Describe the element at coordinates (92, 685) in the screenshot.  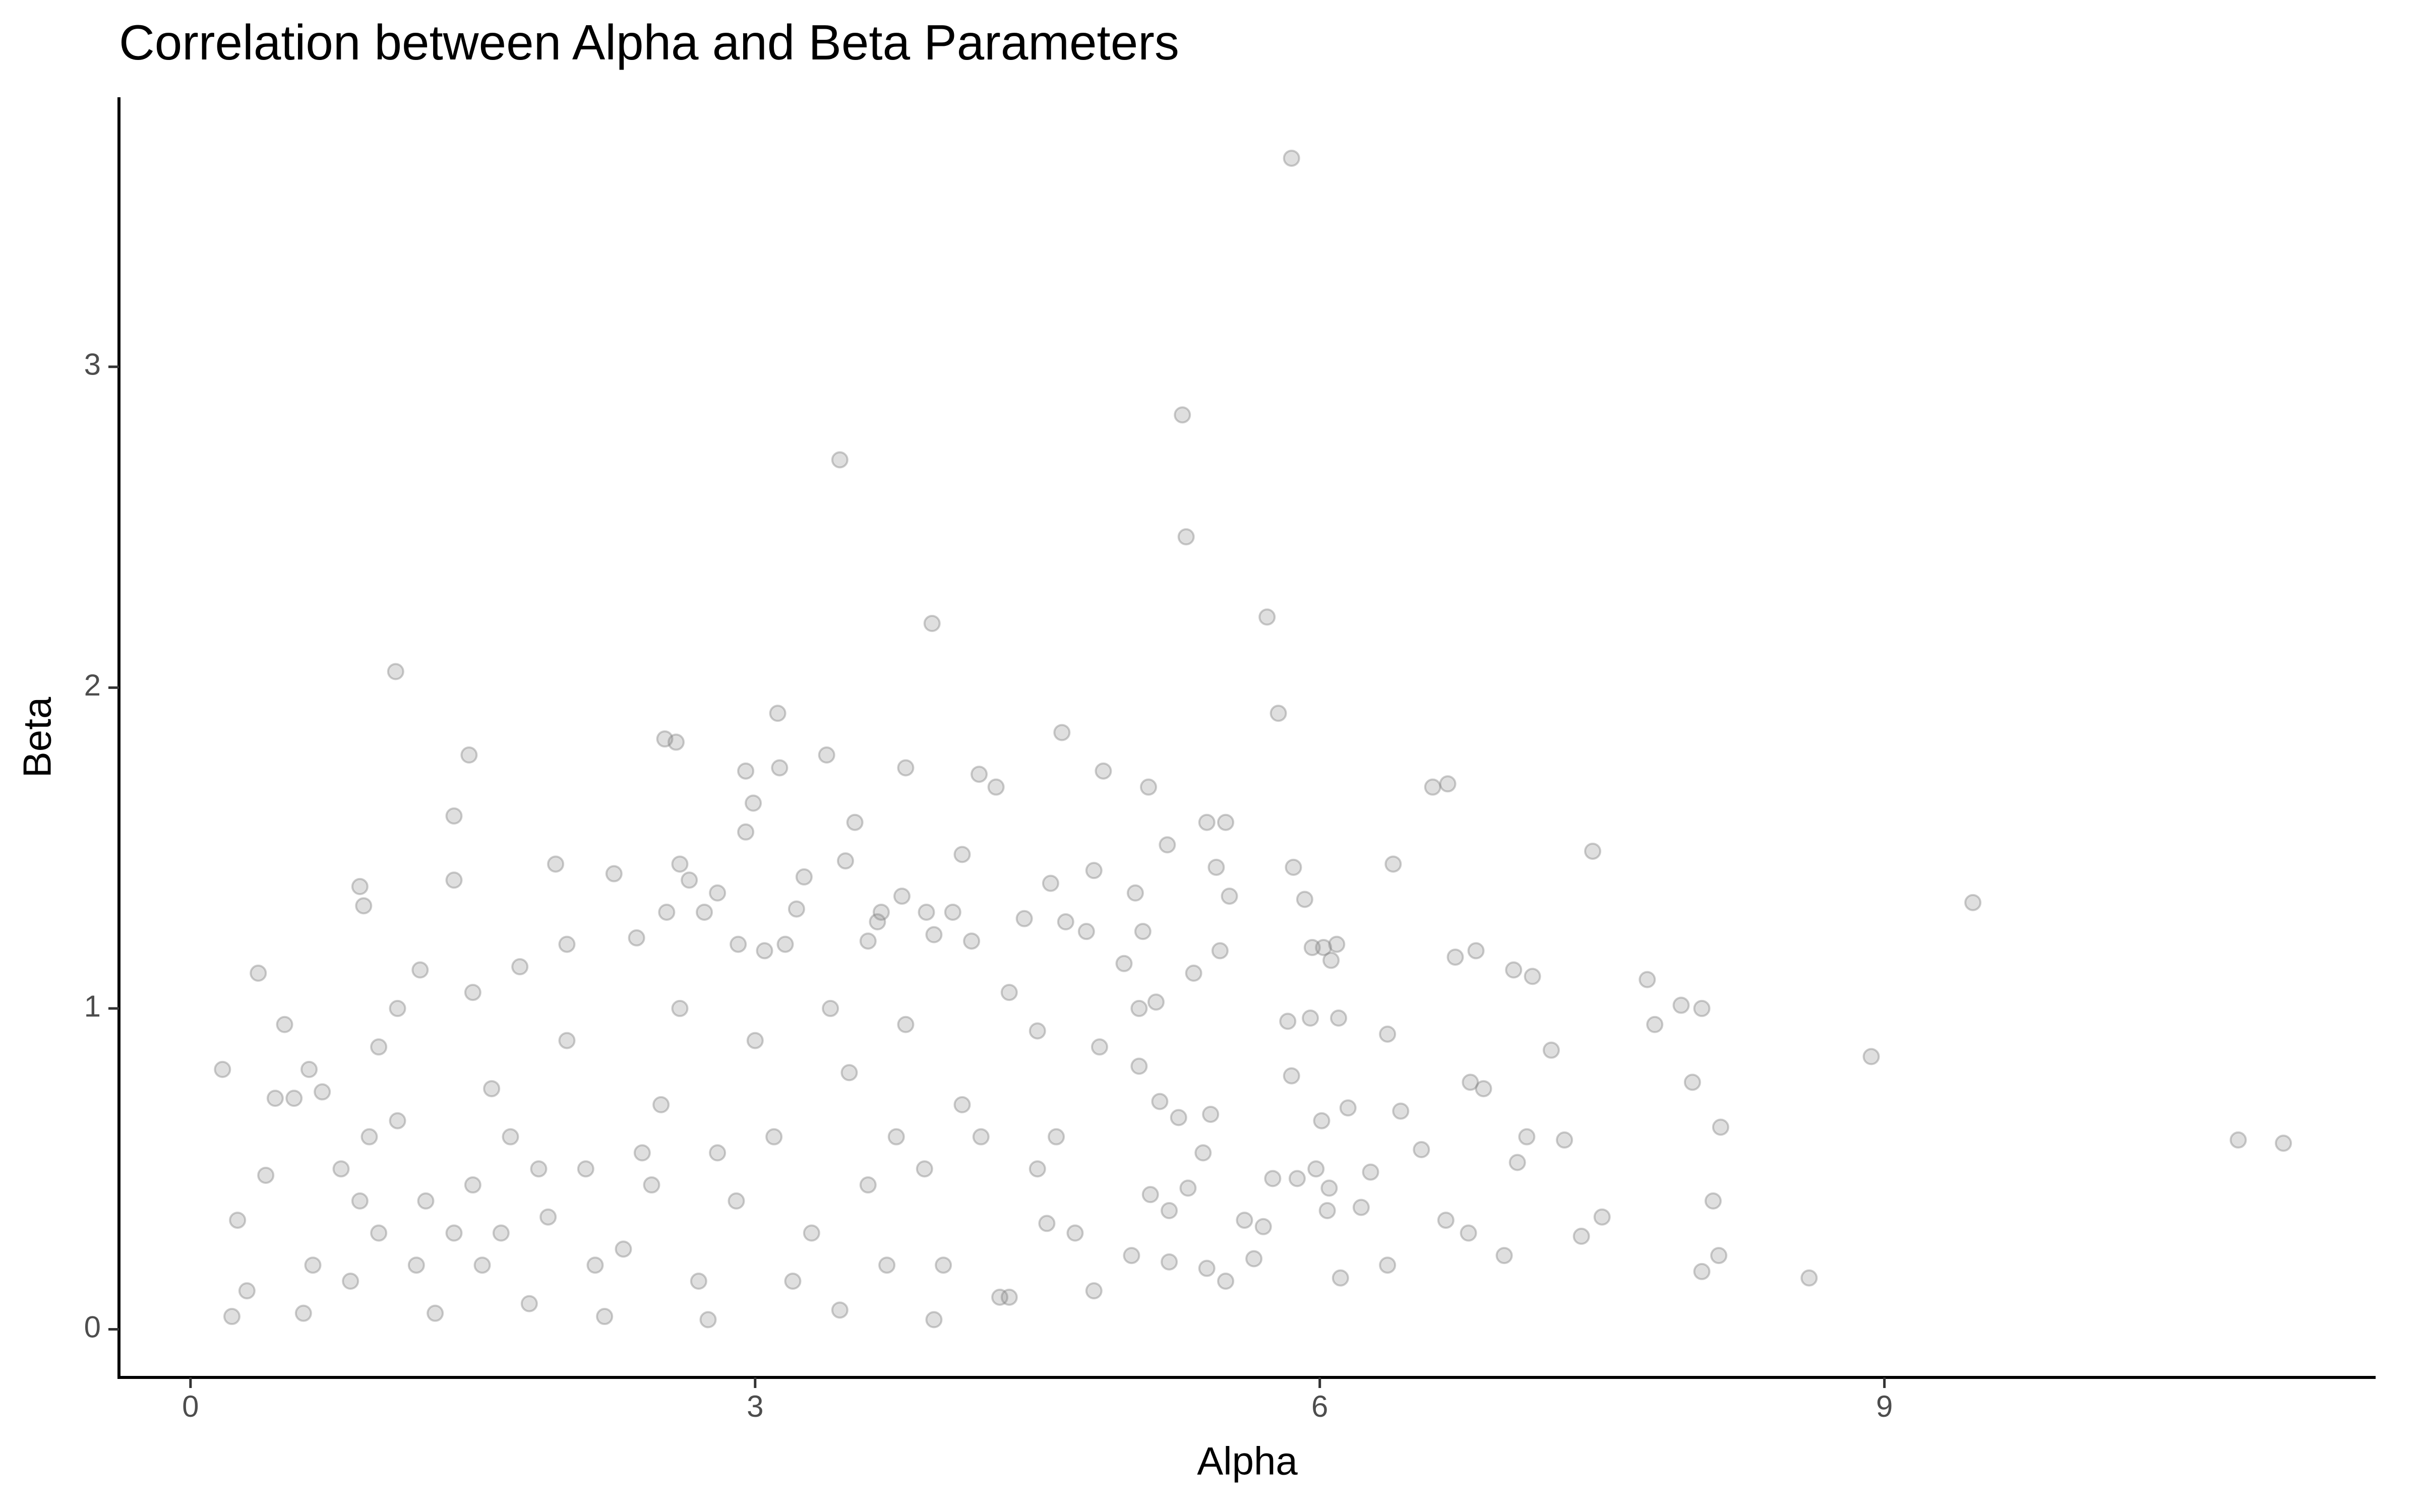
I see `y-tick-label: 2` at that location.